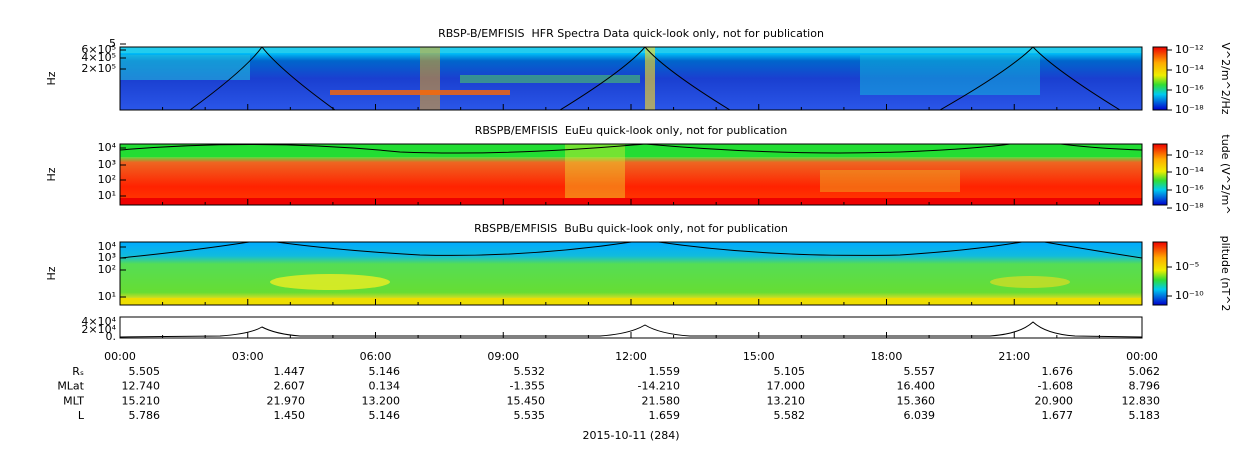 This screenshot has height=449, width=1250. I want to click on ephemeris-value: 0.134, so click(385, 386).